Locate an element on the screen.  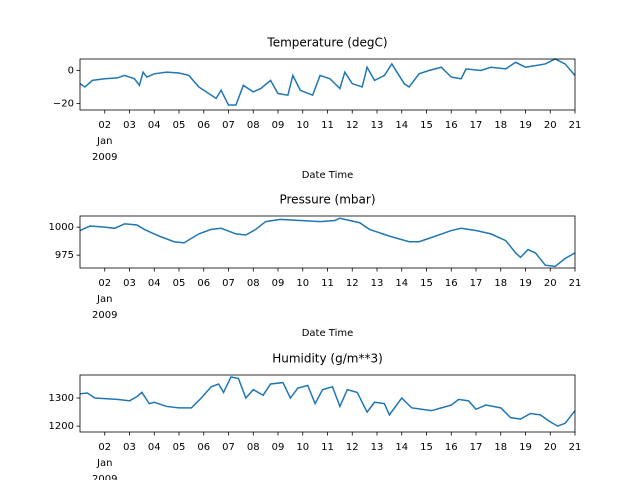
y-tick-label: 1300 is located at coordinates (61, 398).